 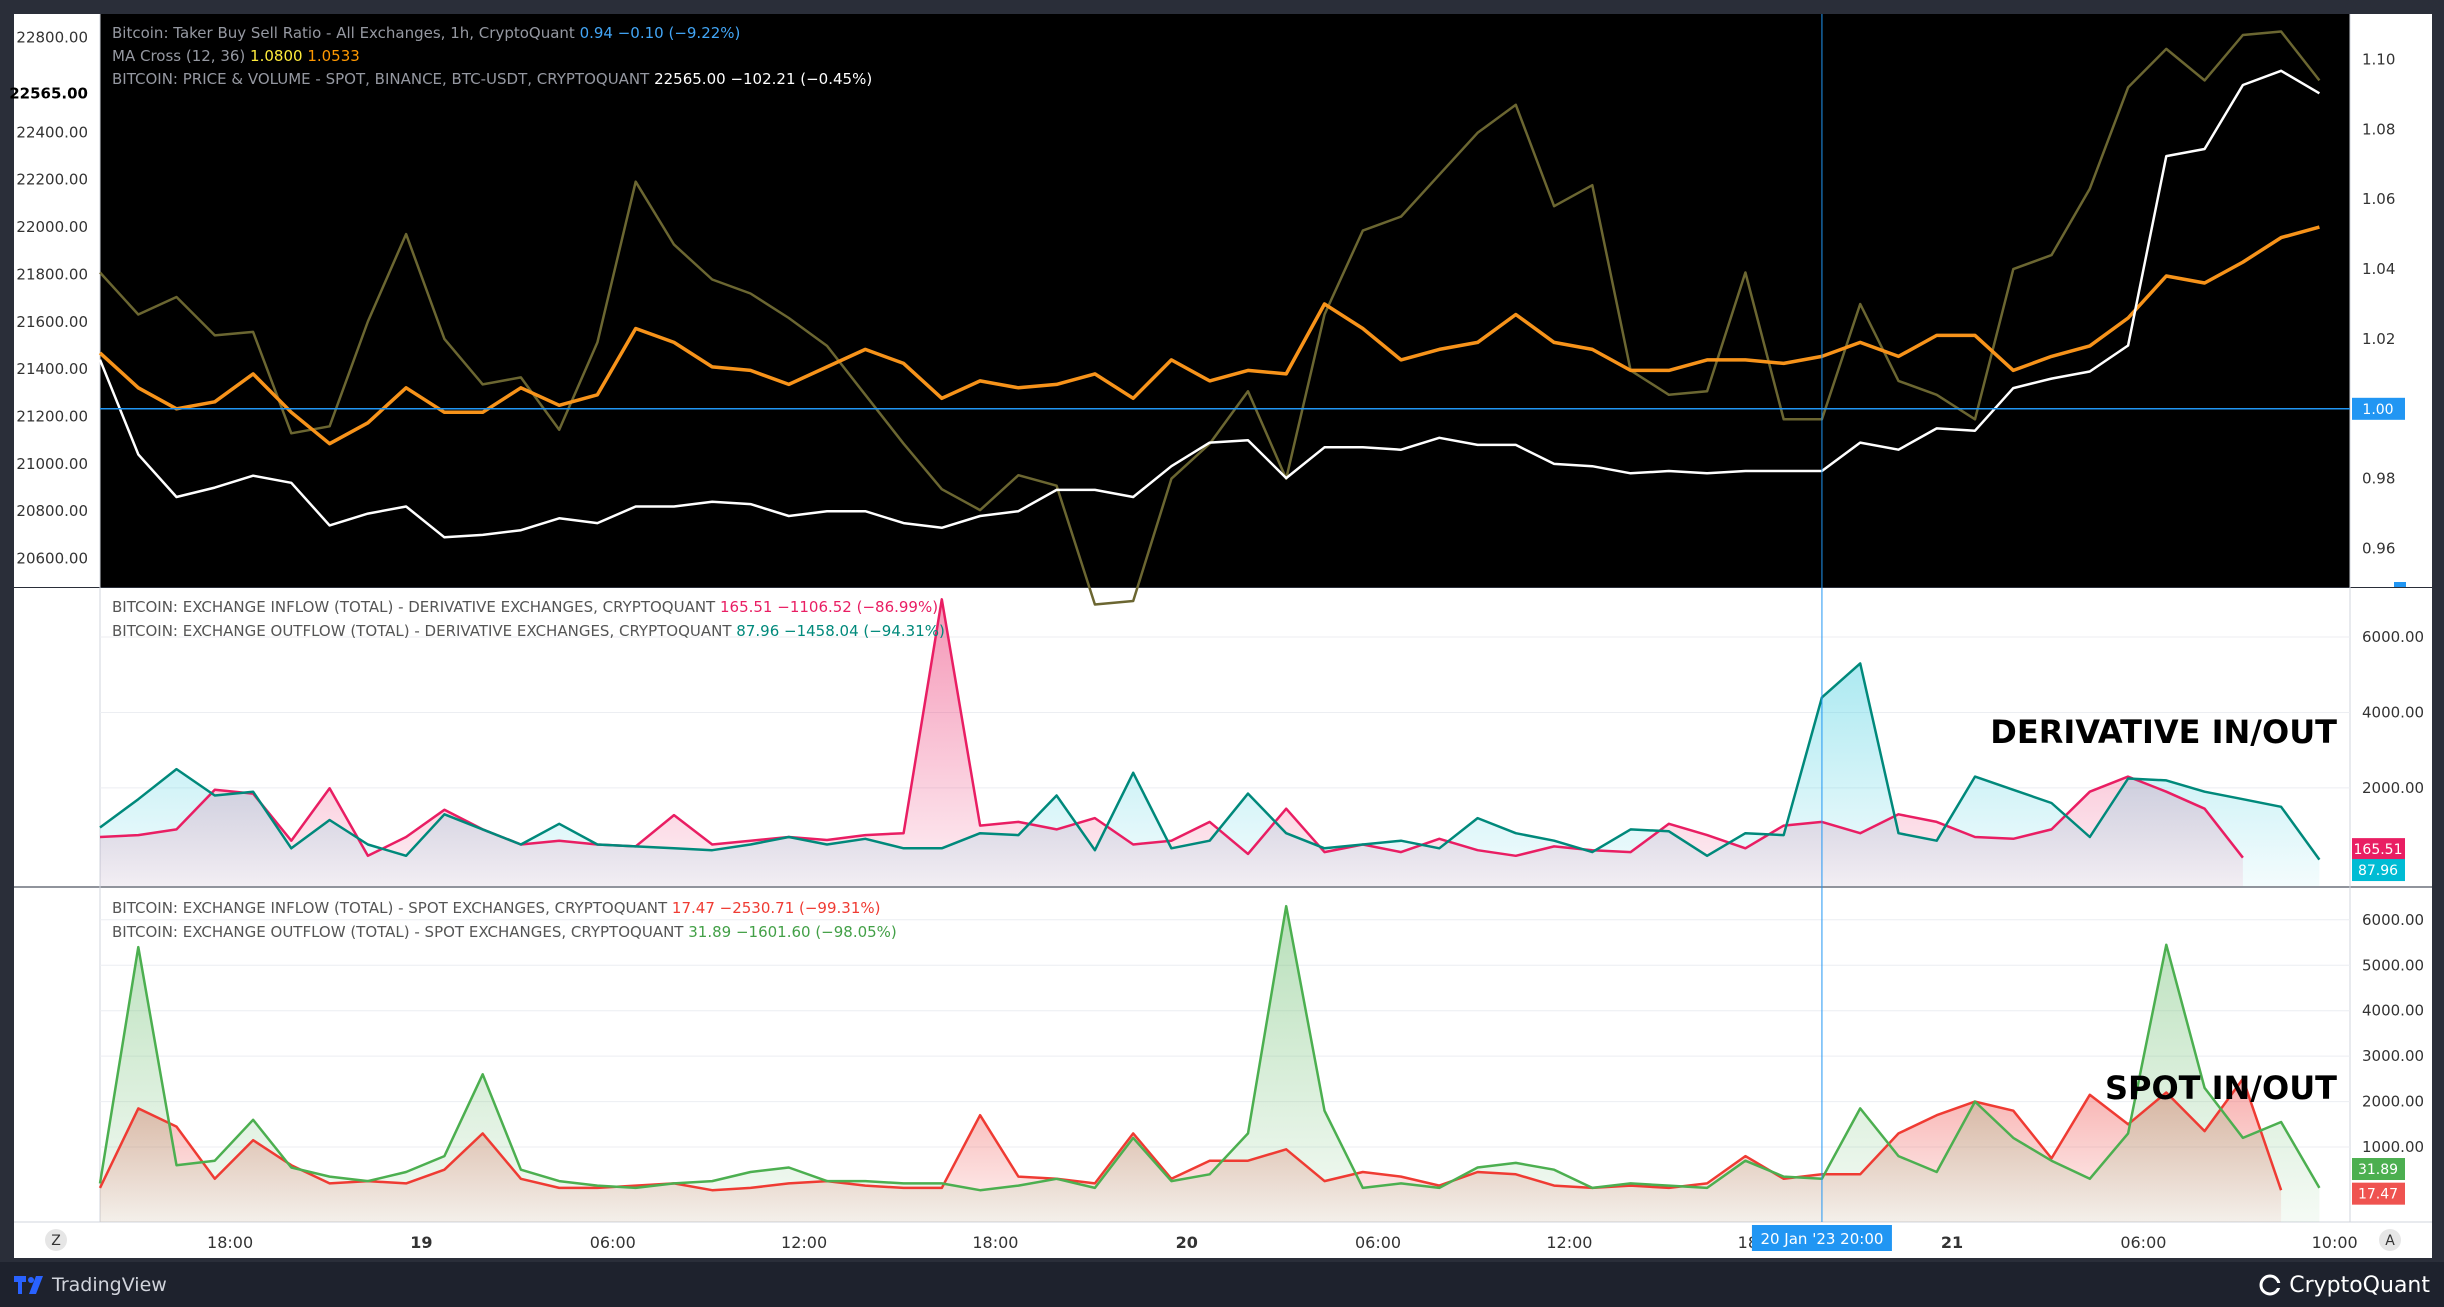 What do you see at coordinates (2393, 1056) in the screenshot?
I see `right-axis-tick: 3000.00` at bounding box center [2393, 1056].